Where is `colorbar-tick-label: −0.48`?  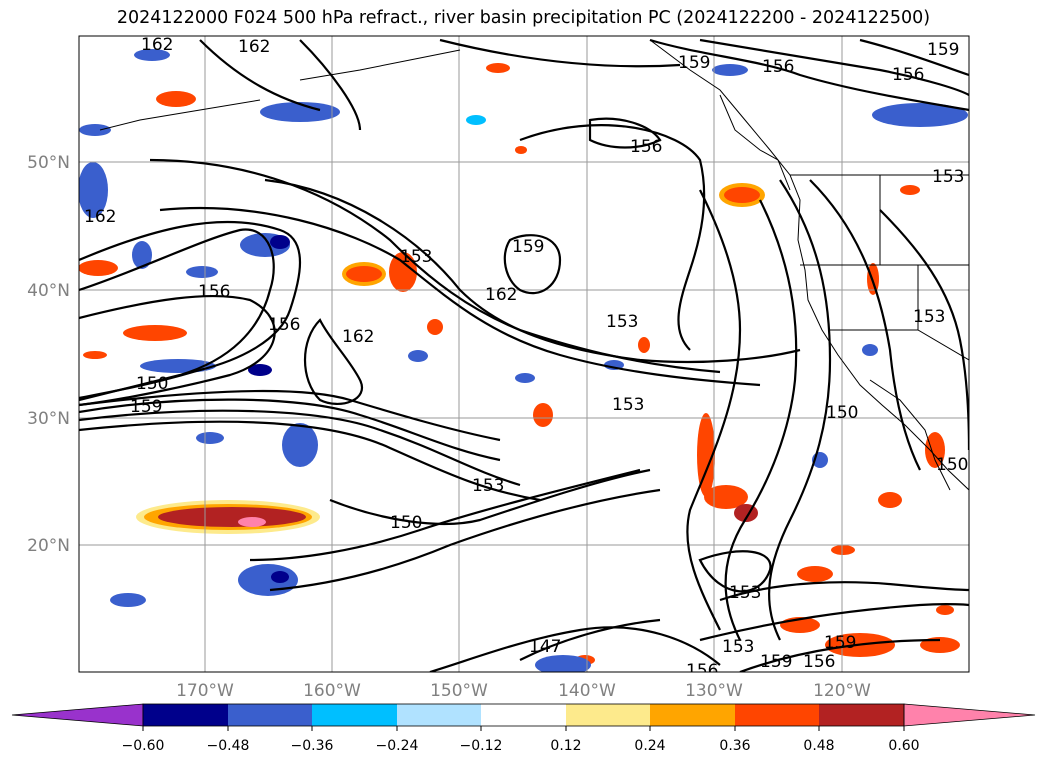
colorbar-tick-label: −0.48 is located at coordinates (228, 746).